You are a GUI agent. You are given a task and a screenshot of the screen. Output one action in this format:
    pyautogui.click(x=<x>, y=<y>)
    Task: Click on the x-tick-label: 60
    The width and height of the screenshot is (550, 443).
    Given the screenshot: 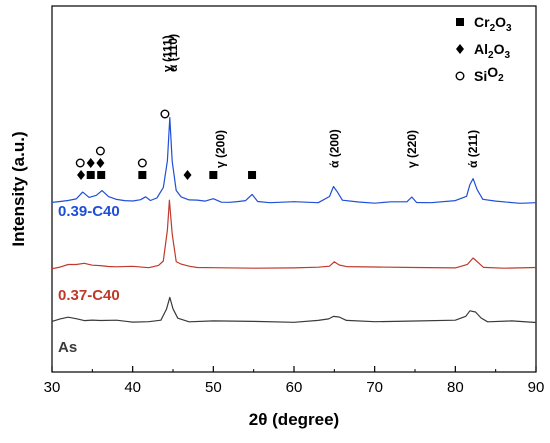 What is the action you would take?
    pyautogui.click(x=294, y=387)
    